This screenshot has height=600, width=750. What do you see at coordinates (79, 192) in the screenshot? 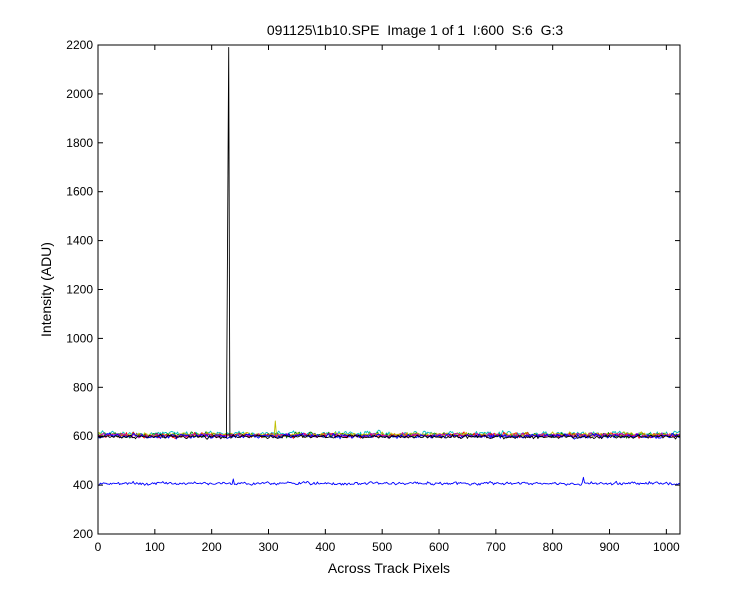
I see `y-tick-label: 1600` at bounding box center [79, 192].